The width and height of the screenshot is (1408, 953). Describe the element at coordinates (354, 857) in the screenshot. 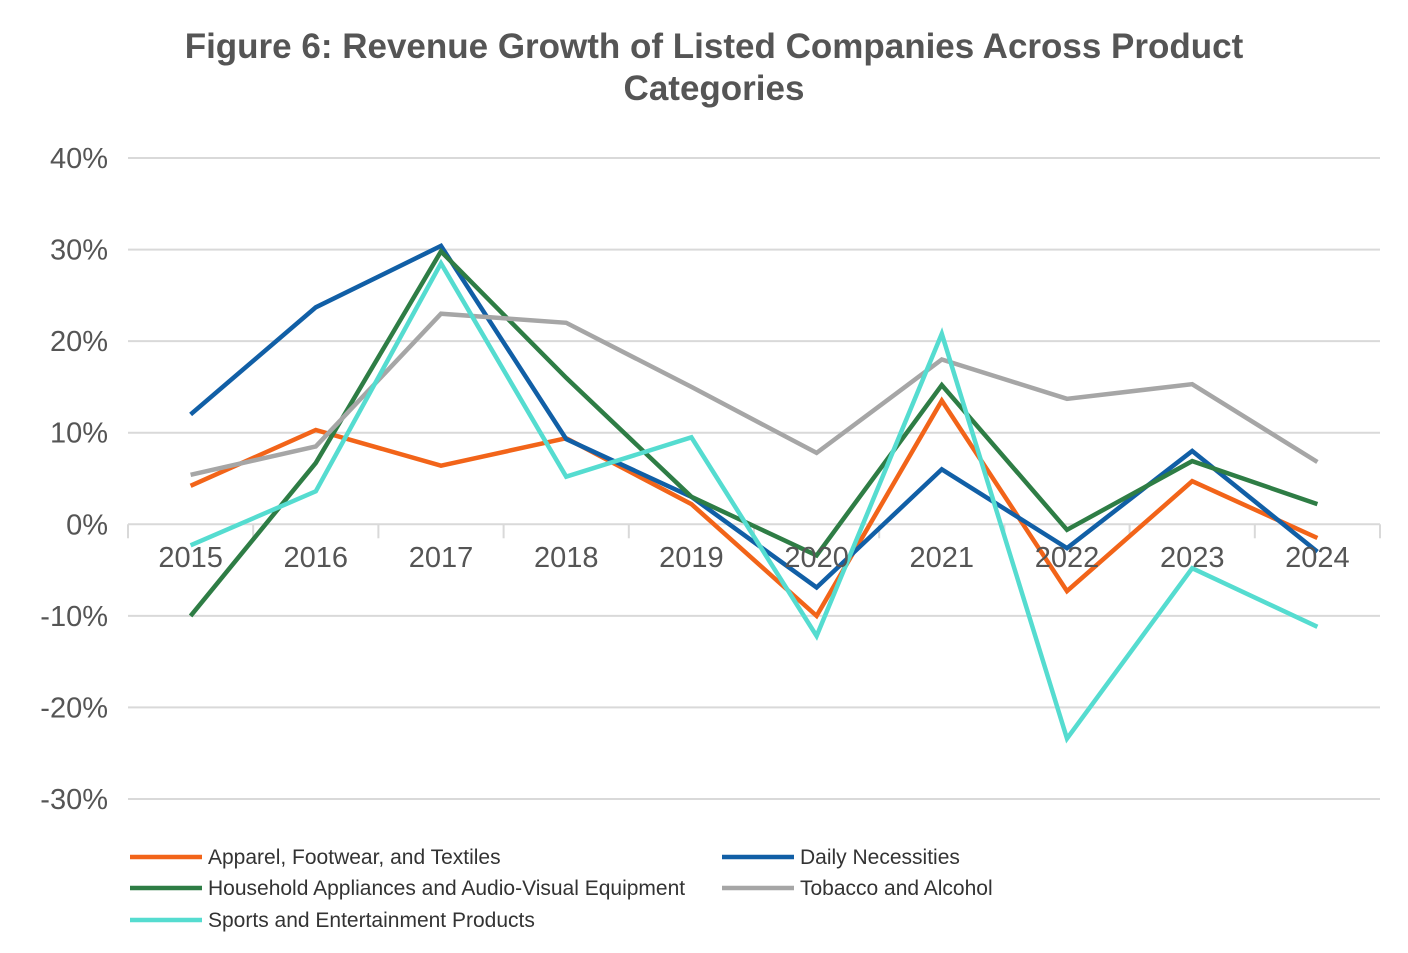

I see `legend-label: Apparel, Footwear, and Textiles` at that location.